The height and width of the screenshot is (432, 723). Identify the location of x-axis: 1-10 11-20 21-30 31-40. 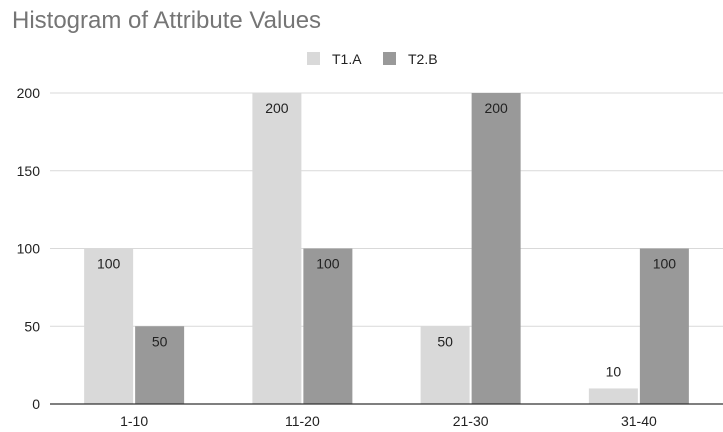
(388, 421).